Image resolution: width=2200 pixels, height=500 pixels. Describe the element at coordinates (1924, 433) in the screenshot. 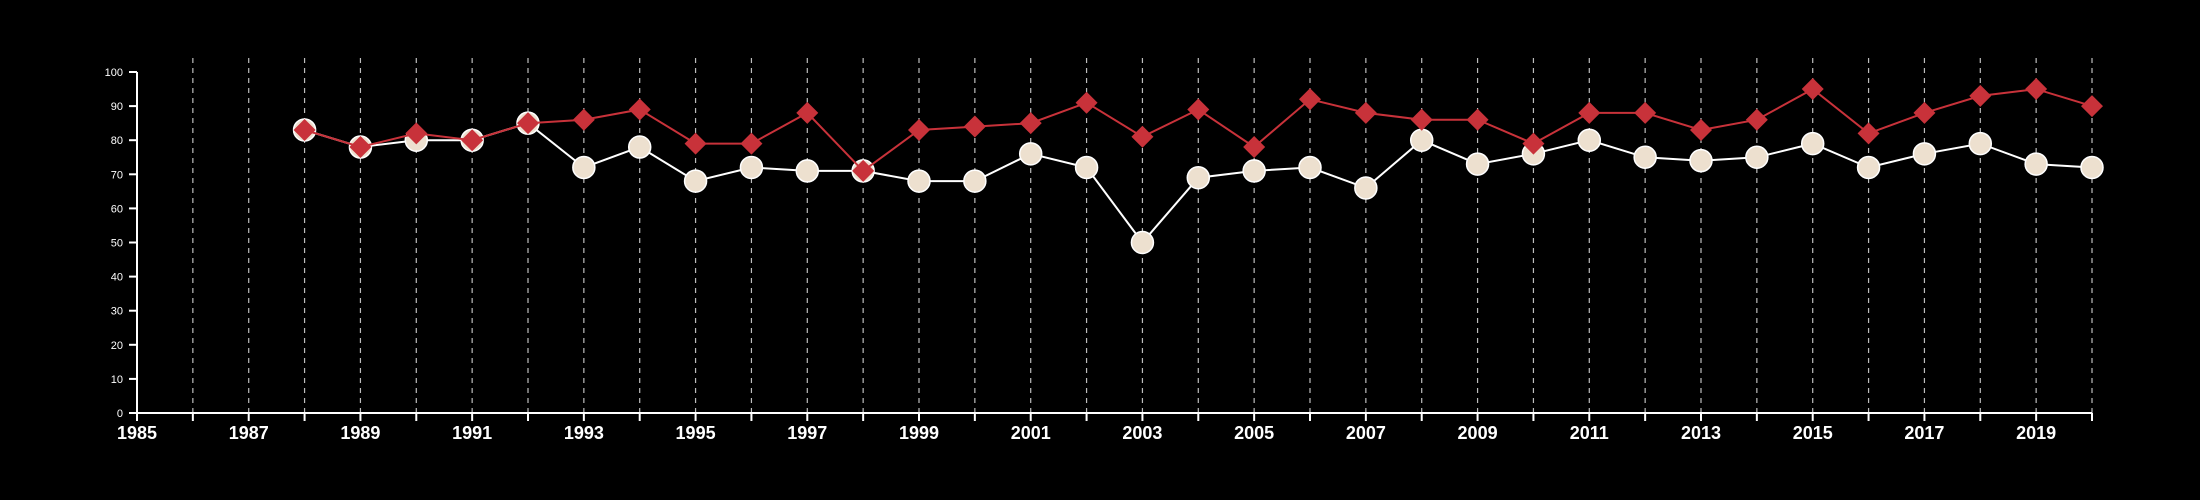

I see `x-tick-label: 2017` at that location.